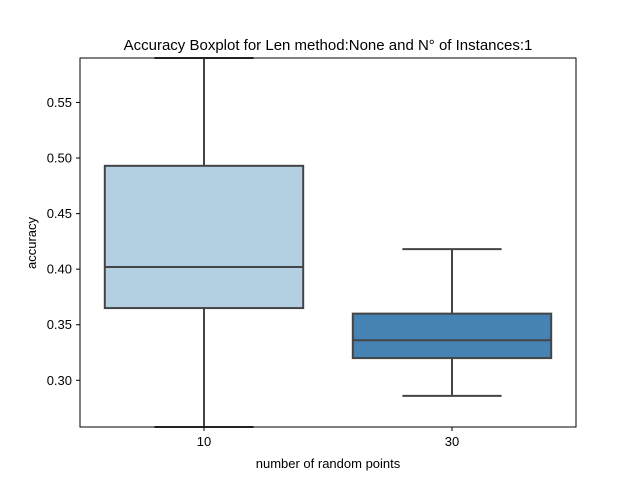 Image resolution: width=640 pixels, height=480 pixels. Describe the element at coordinates (63, 241) in the screenshot. I see `y-axis: 0.30 0.35 0.40 0.45 0.50 0.55` at that location.